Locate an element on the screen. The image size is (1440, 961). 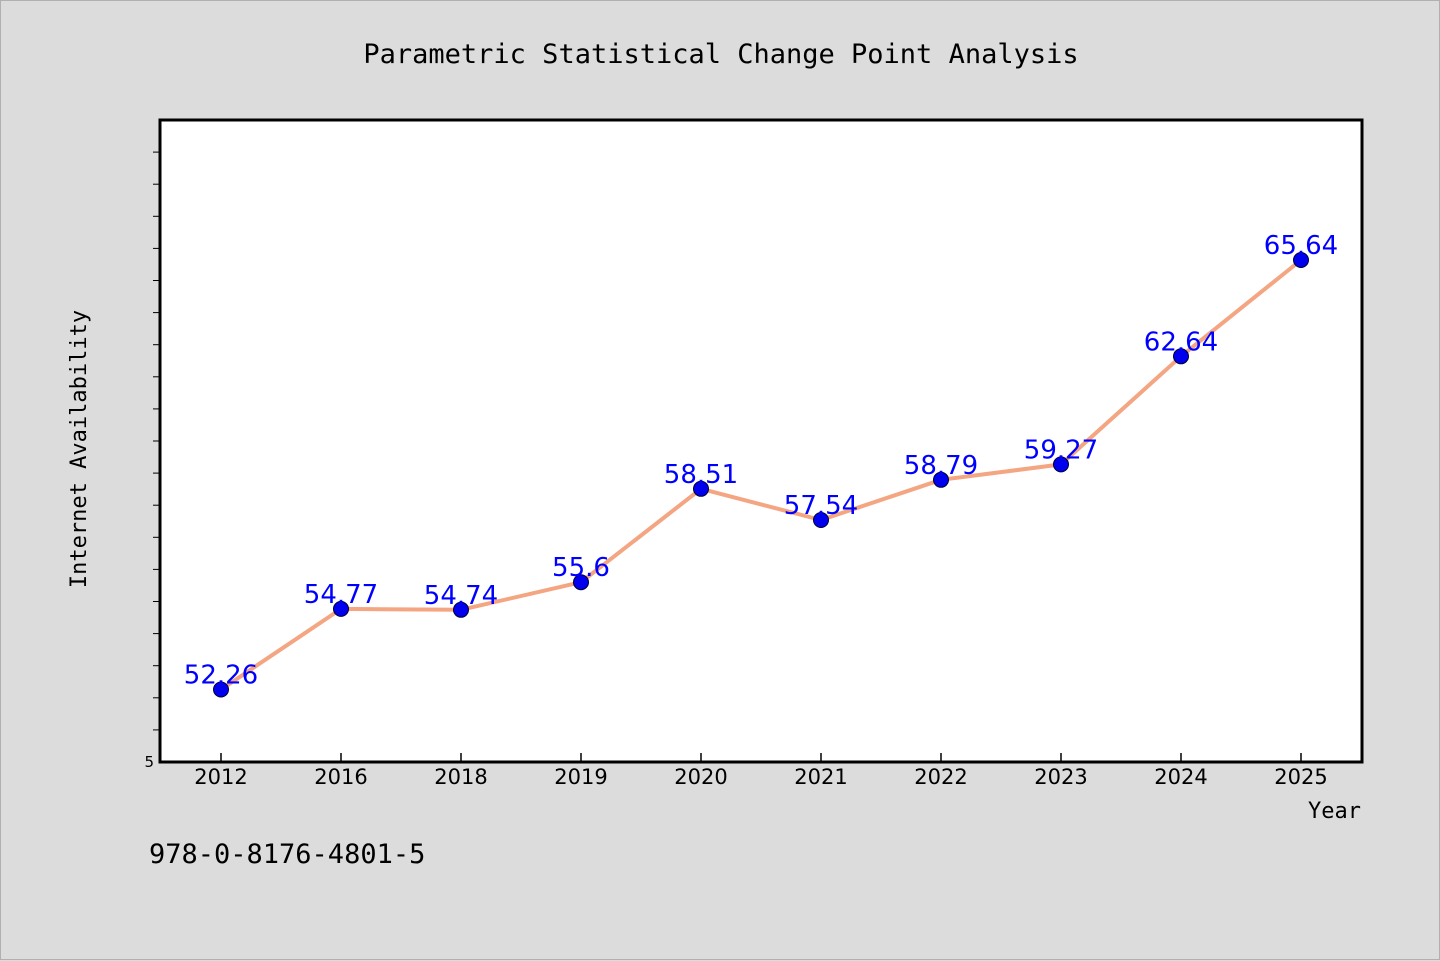
data-label: 55.6 is located at coordinates (581, 568).